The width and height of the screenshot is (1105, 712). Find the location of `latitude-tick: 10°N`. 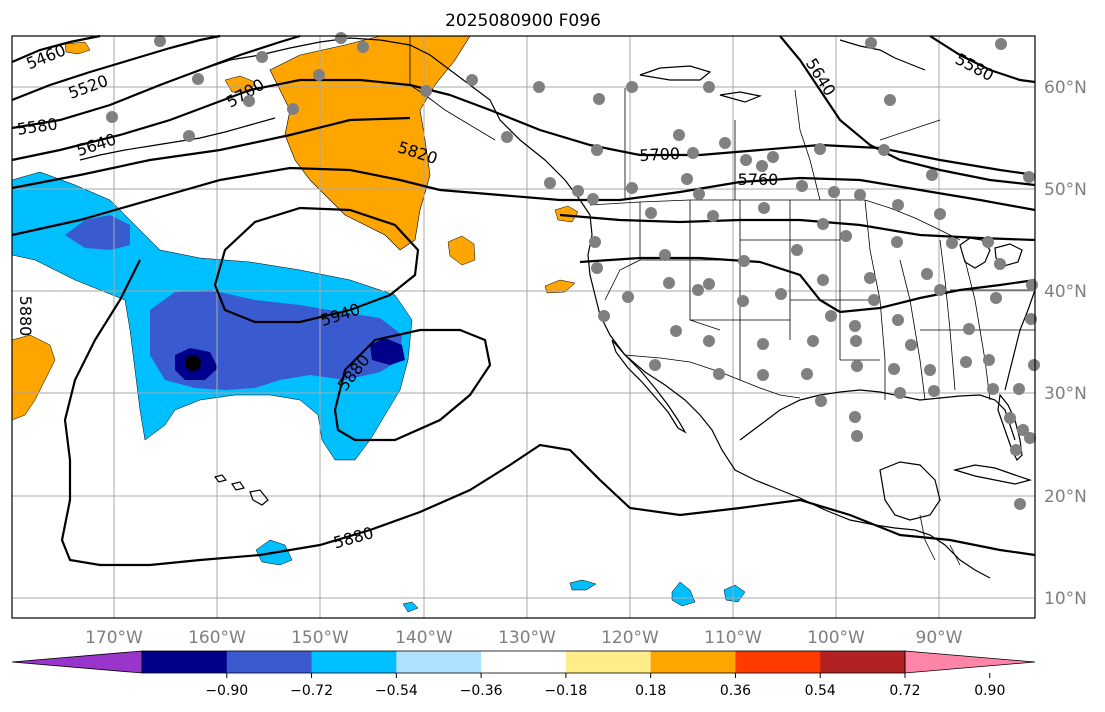

latitude-tick: 10°N is located at coordinates (1065, 599).